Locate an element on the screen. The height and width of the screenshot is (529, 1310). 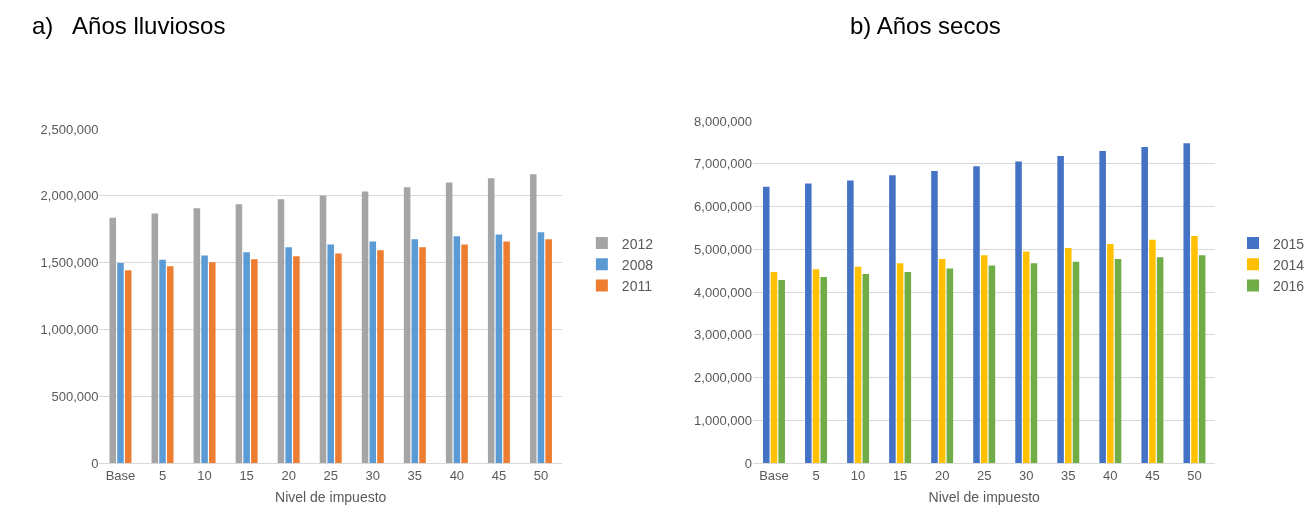
legend-label: 2016 is located at coordinates (1289, 285).